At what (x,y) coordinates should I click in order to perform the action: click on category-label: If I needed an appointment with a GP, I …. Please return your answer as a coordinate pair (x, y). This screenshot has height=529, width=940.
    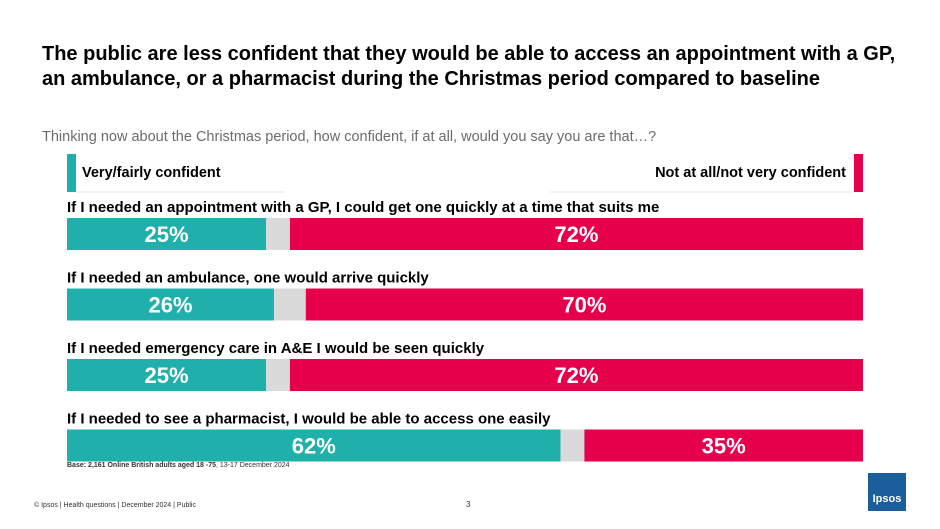
    Looking at the image, I should click on (363, 207).